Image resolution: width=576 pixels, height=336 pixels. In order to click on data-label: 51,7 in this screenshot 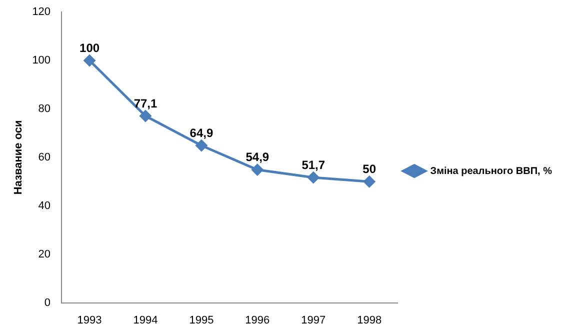, I will do `click(314, 165)`.